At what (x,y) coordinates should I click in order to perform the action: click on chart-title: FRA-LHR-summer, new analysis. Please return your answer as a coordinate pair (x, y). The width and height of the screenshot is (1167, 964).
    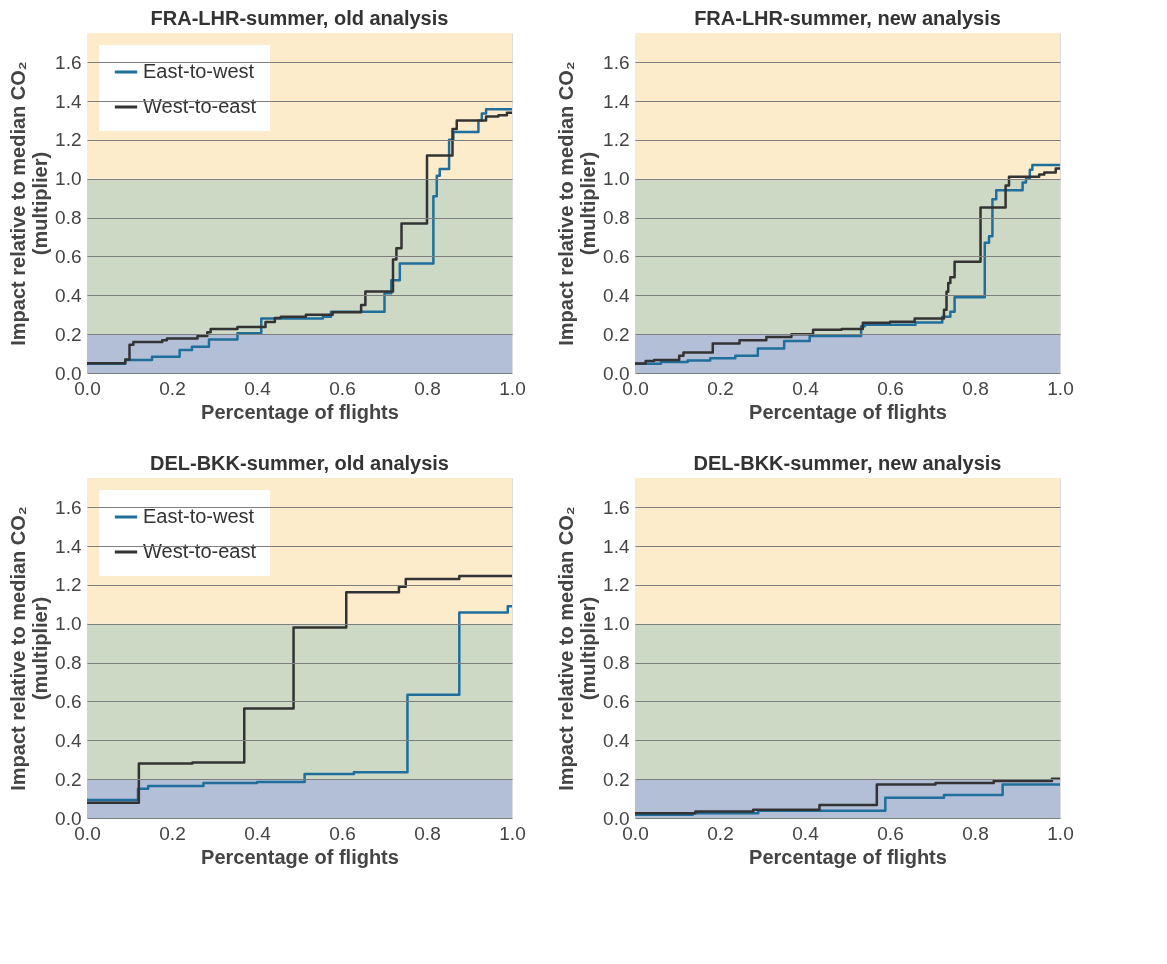
    Looking at the image, I should click on (847, 18).